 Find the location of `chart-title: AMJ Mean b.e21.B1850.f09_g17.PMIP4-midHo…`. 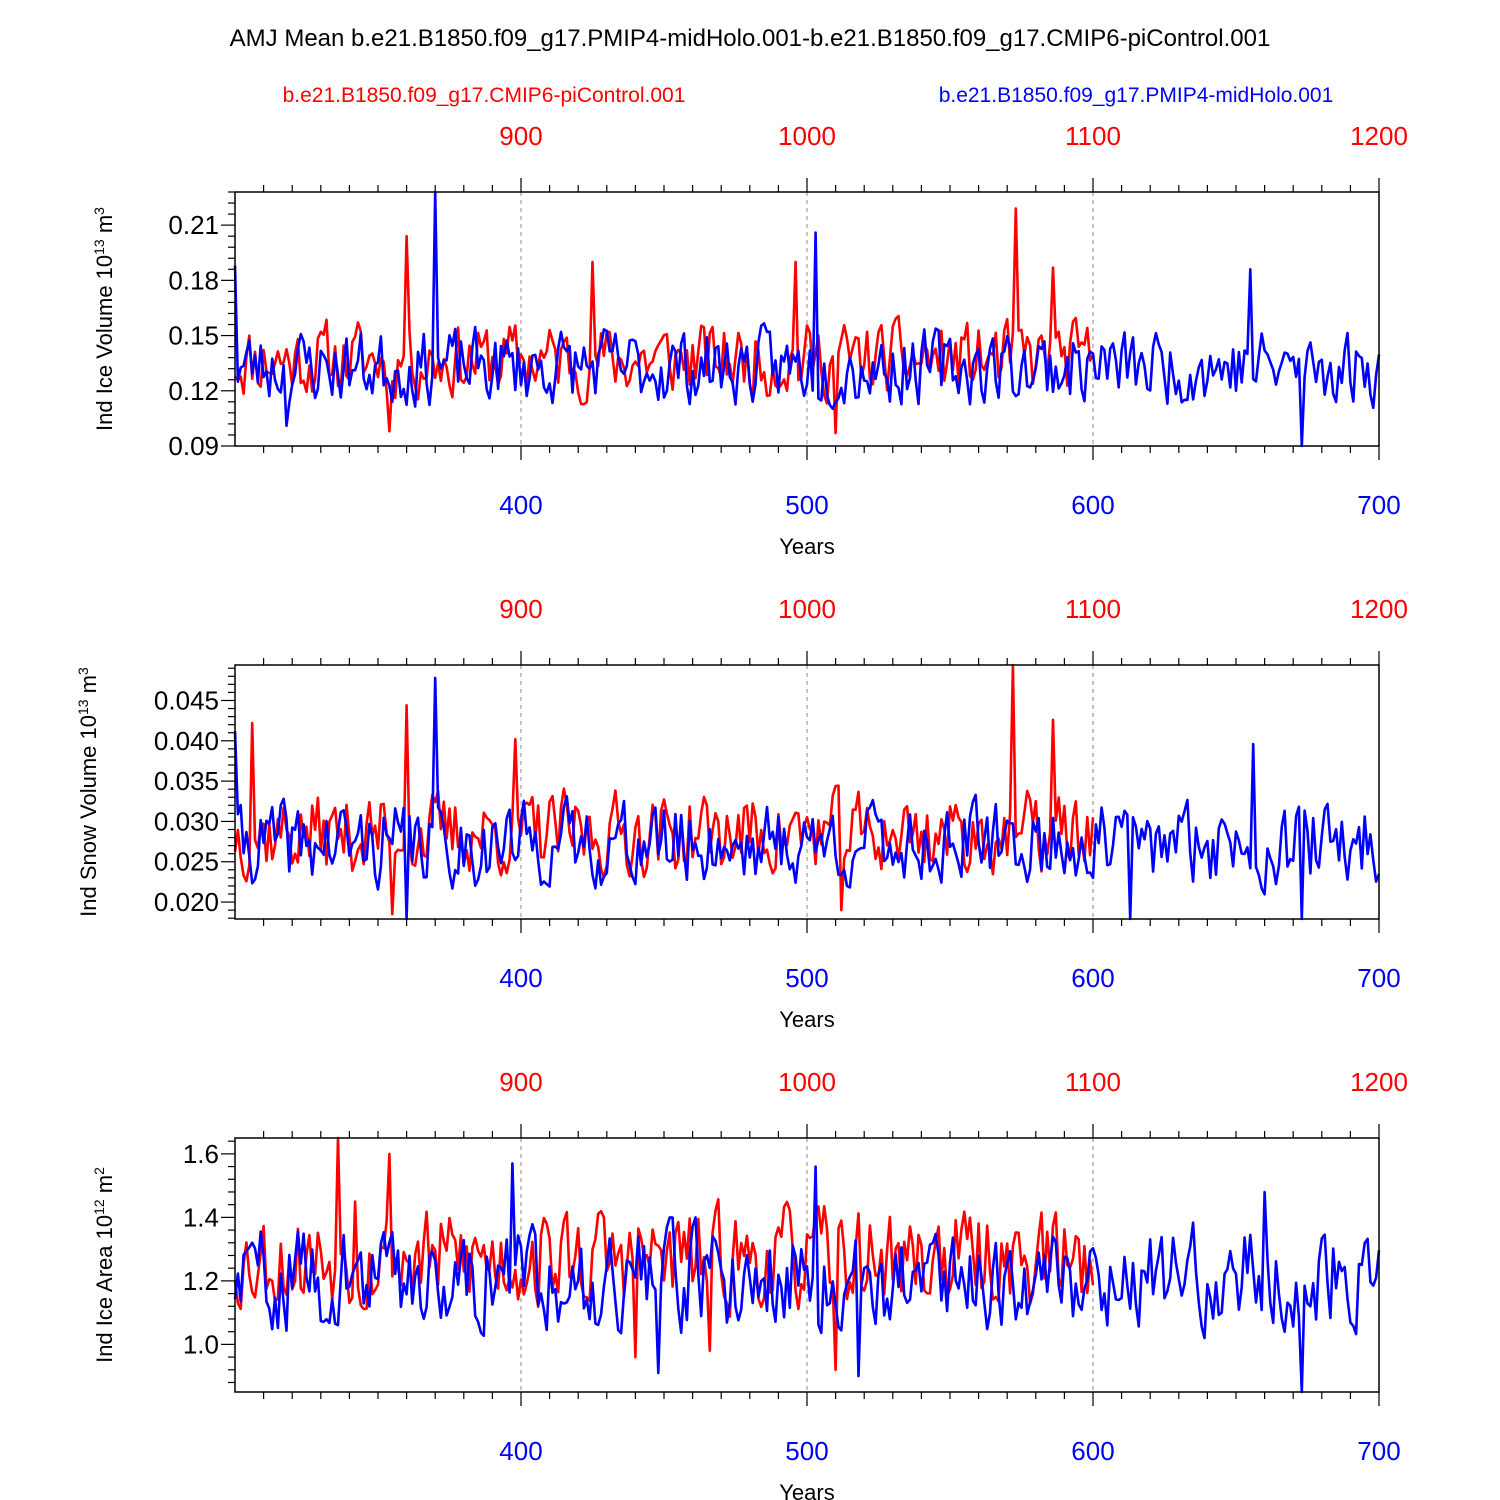

chart-title: AMJ Mean b.e21.B1850.f09_g17.PMIP4-midHo… is located at coordinates (750, 38).